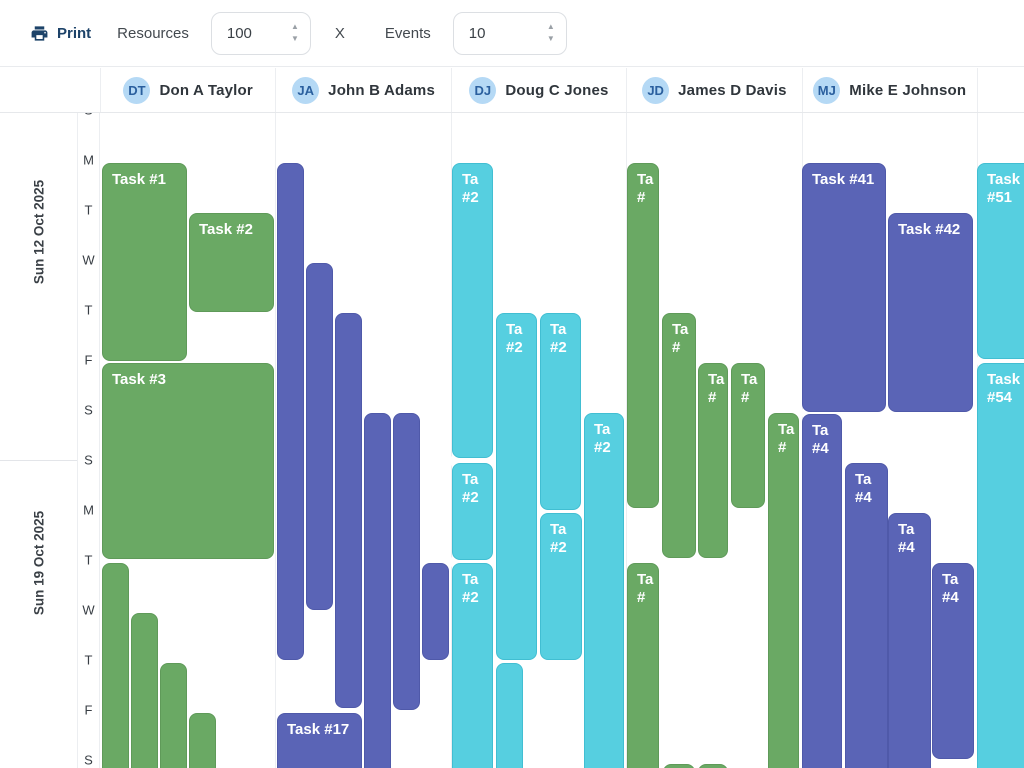 This screenshot has height=768, width=1024. I want to click on resource-header-3: DJ Doug C Jones, so click(538, 90).